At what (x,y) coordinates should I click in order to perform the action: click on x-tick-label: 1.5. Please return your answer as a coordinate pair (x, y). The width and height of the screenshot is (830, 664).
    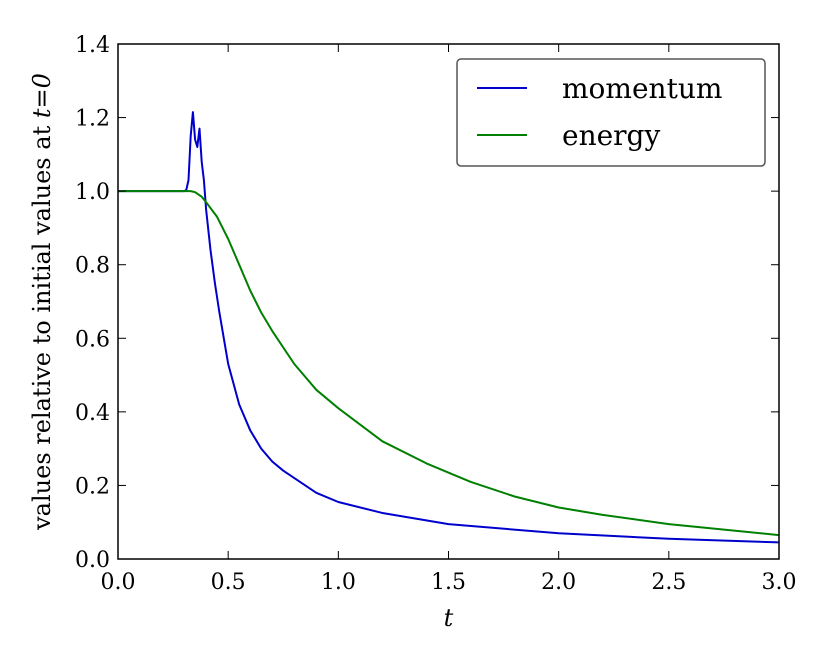
    Looking at the image, I should click on (448, 582).